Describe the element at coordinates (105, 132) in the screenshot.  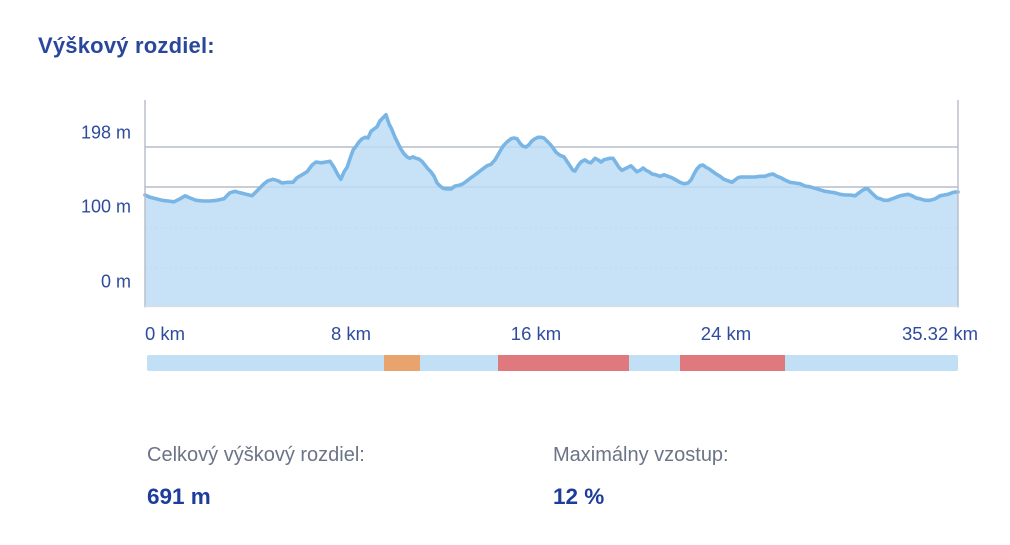
I see `y-tick-label: 198 m` at that location.